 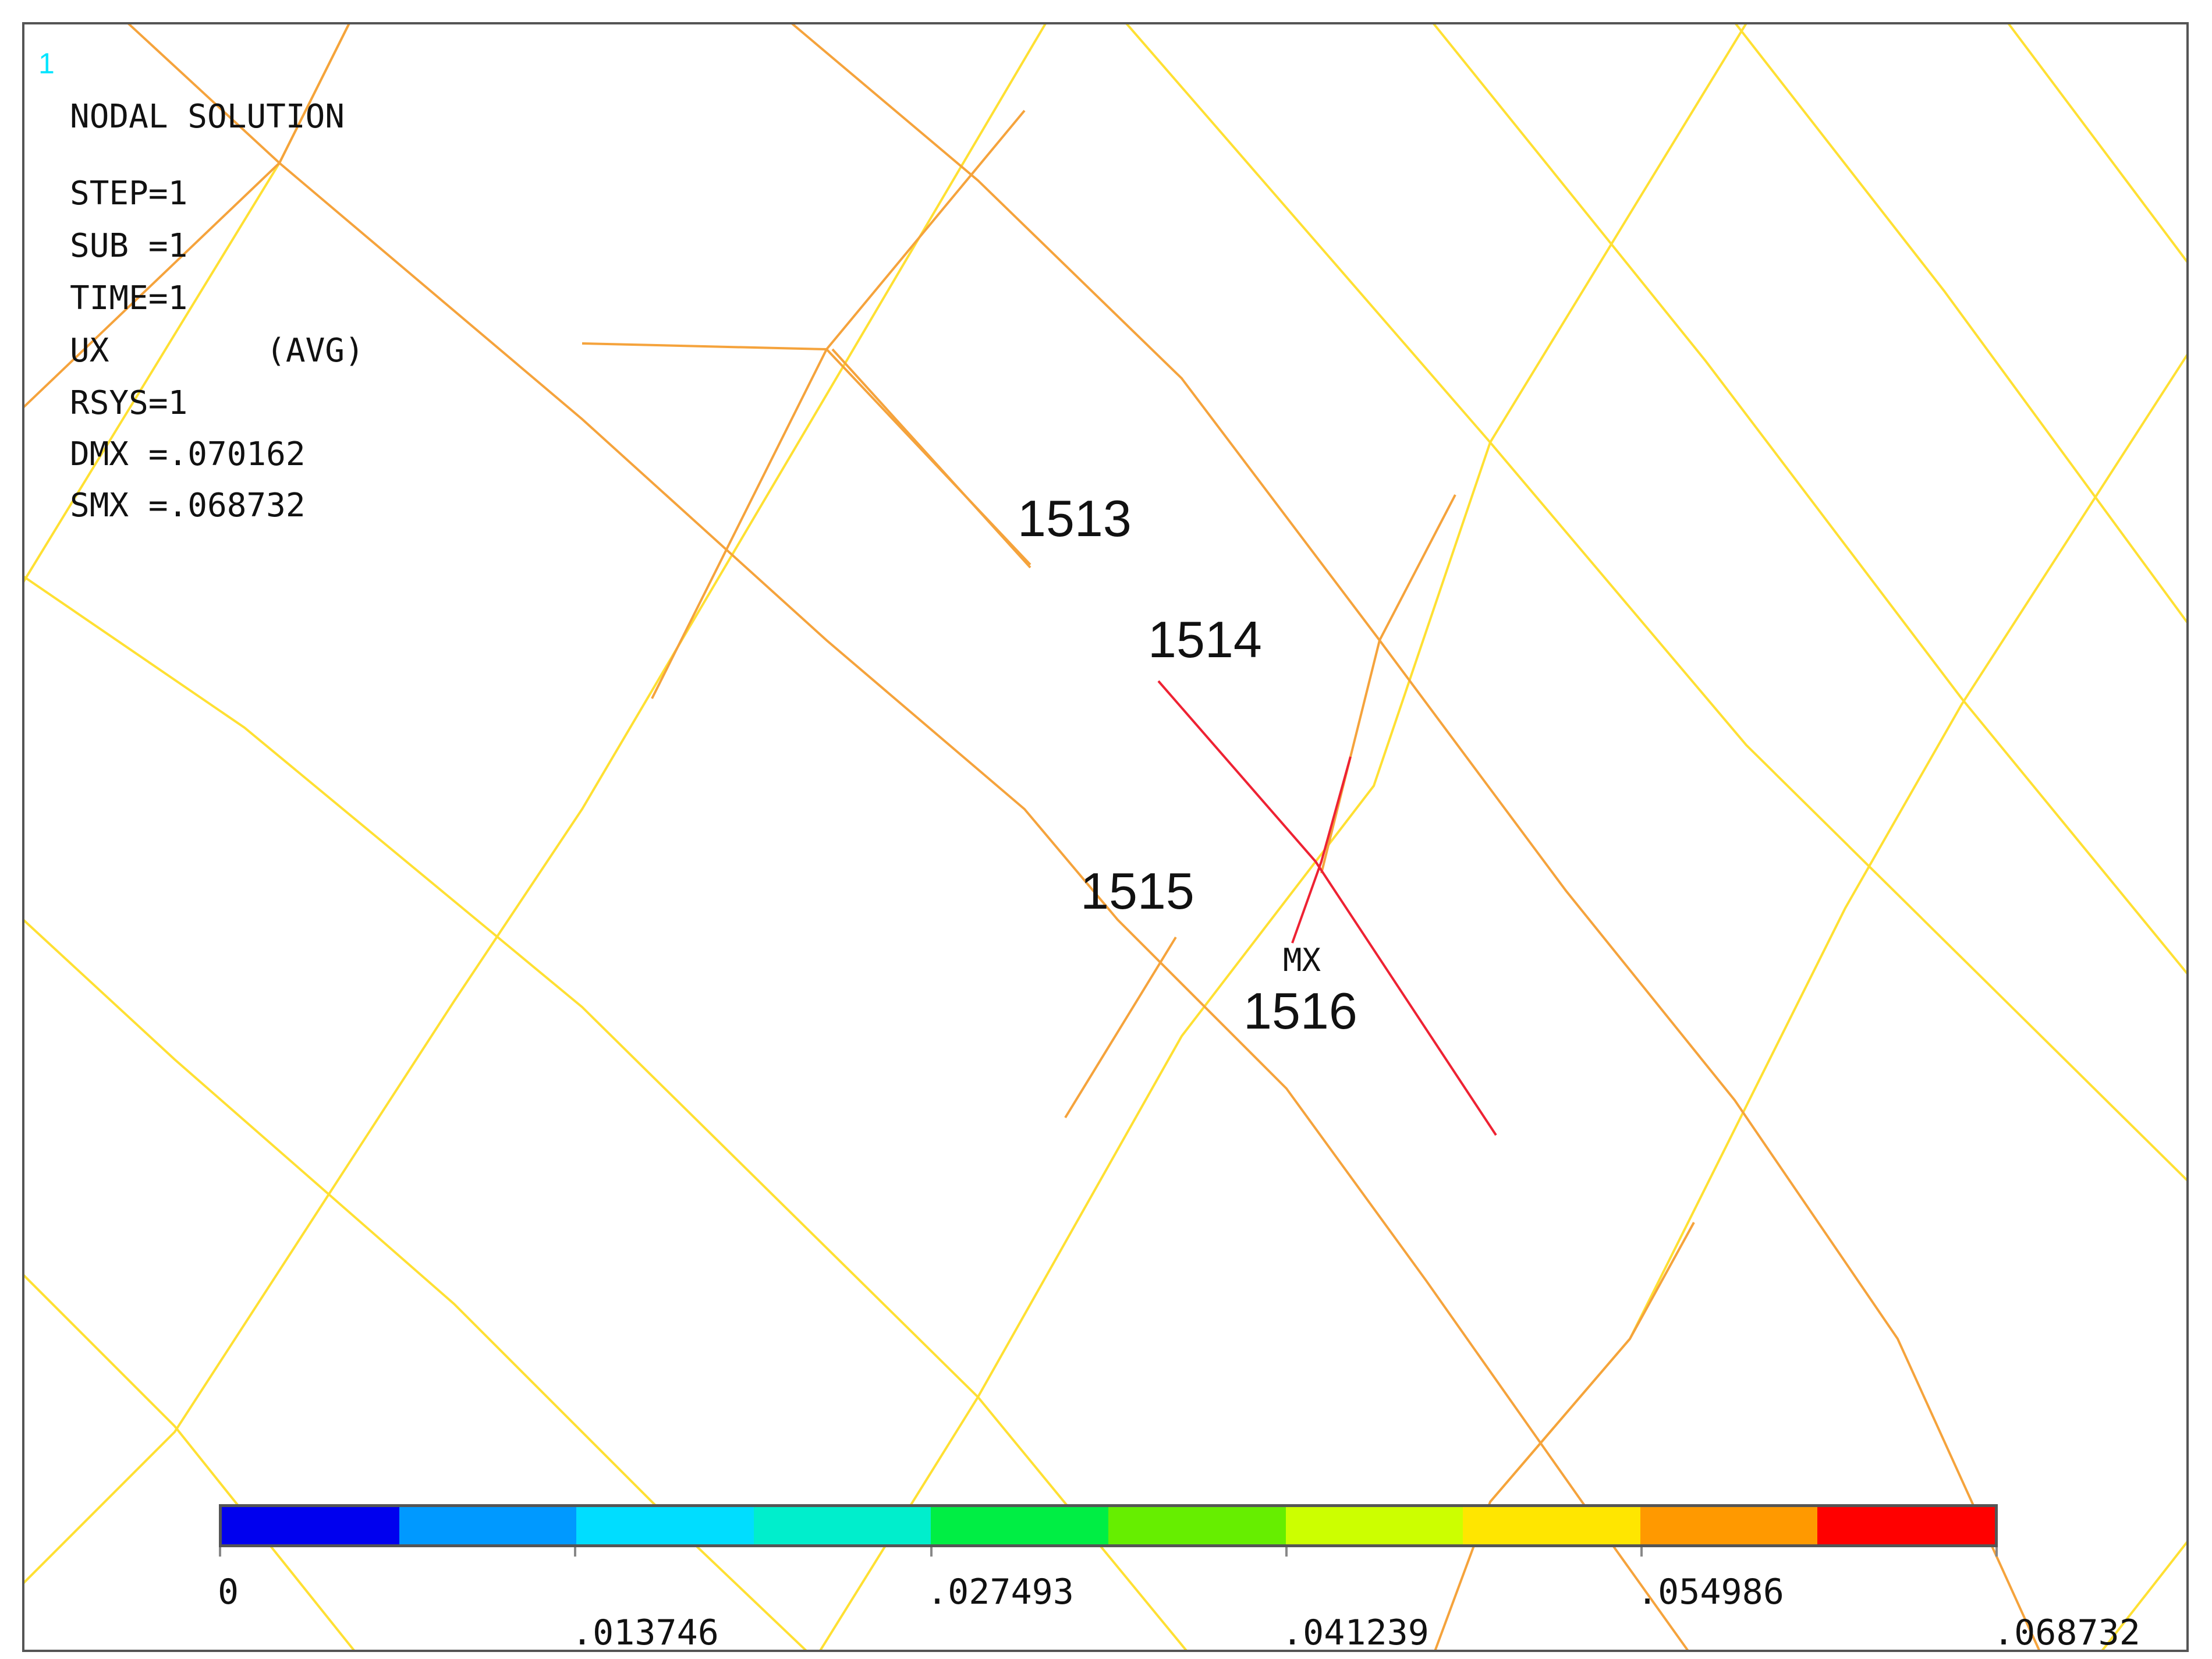 What do you see at coordinates (228, 1592) in the screenshot?
I see `legend-tick-label: 0` at bounding box center [228, 1592].